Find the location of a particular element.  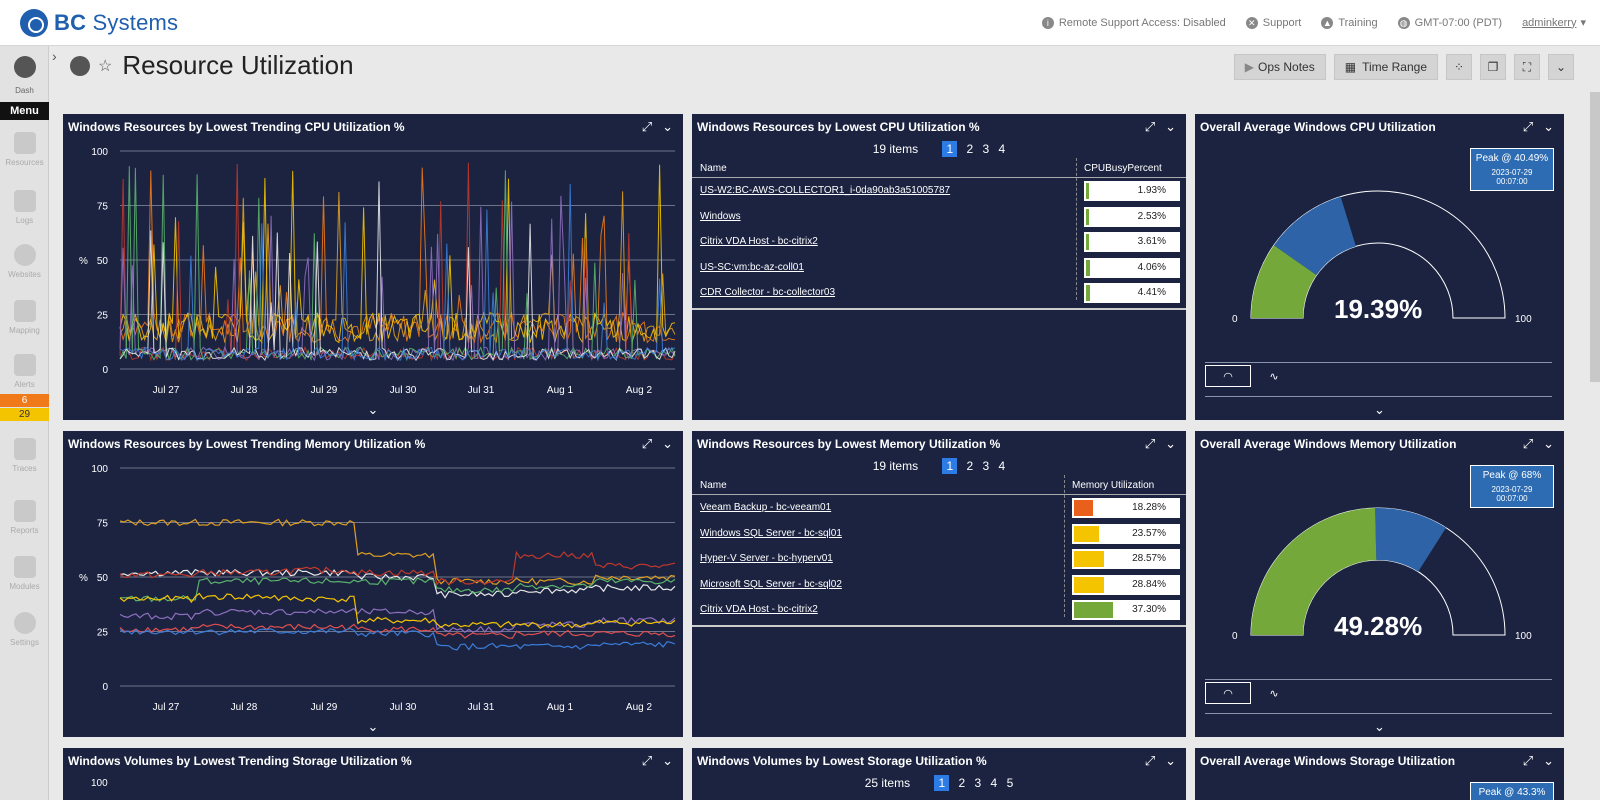

pagination: 25 items 1 2 3 4 5 is located at coordinates (939, 783).